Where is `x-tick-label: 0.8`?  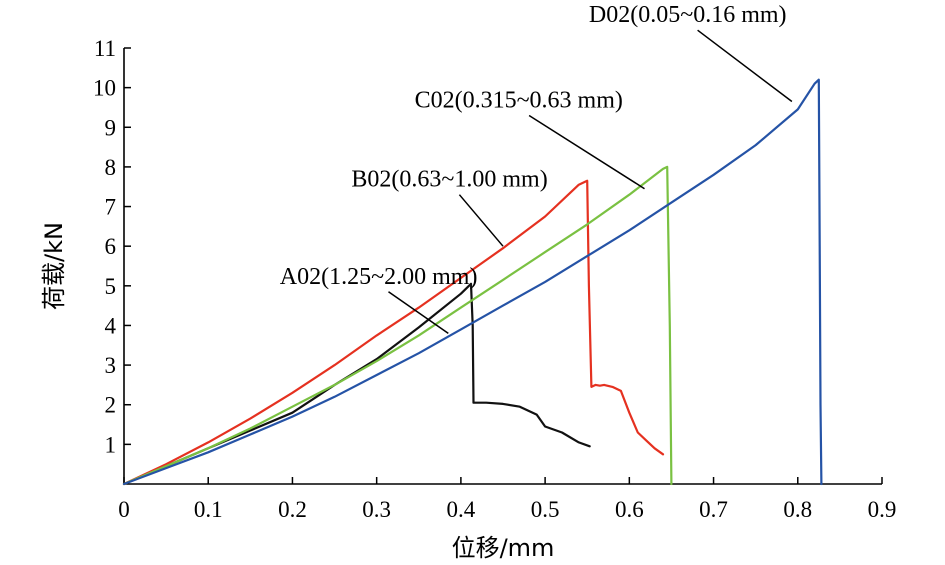
x-tick-label: 0.8 is located at coordinates (797, 509).